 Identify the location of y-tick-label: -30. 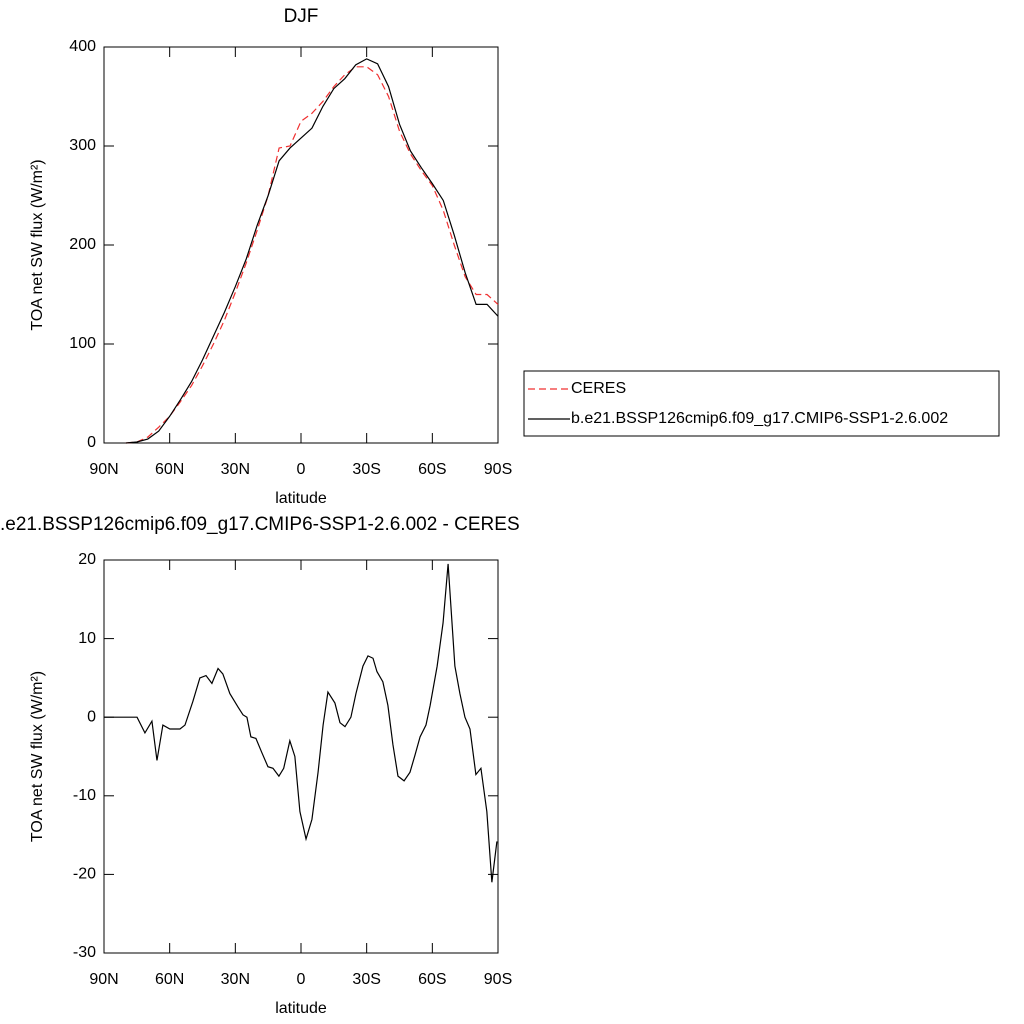
(84, 952).